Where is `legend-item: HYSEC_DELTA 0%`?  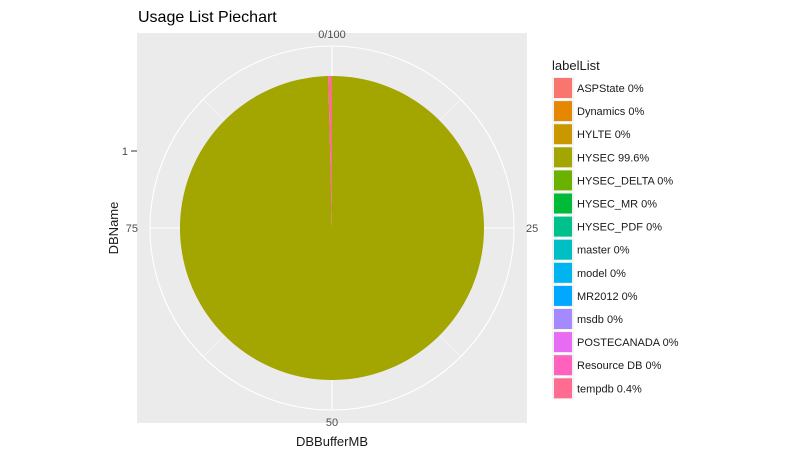
legend-item: HYSEC_DELTA 0% is located at coordinates (612, 180).